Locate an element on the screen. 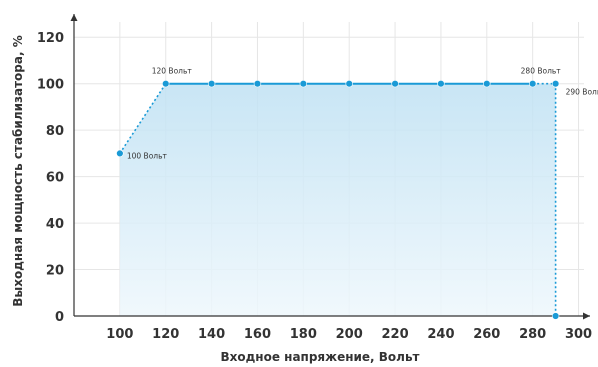  y-tick-label: 60 is located at coordinates (55, 178).